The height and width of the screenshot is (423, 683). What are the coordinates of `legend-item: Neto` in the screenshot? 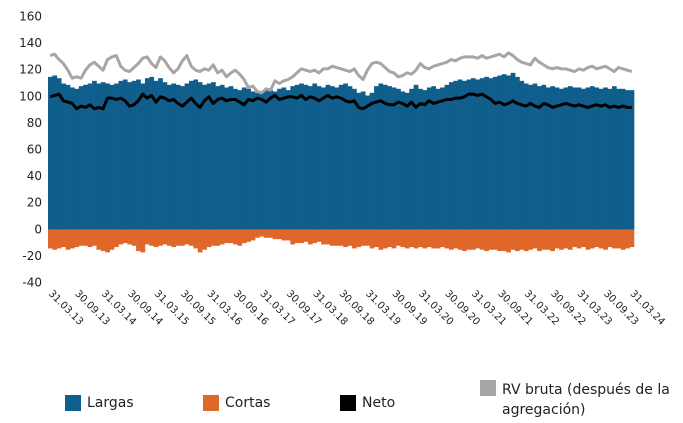 It's located at (367, 403).